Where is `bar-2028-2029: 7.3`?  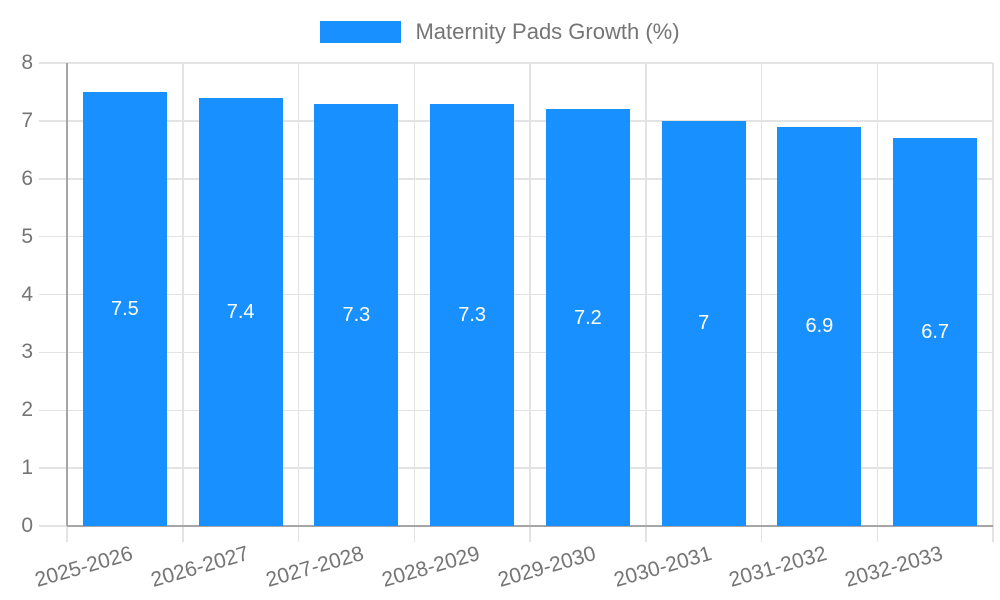
bar-2028-2029: 7.3 is located at coordinates (472, 314).